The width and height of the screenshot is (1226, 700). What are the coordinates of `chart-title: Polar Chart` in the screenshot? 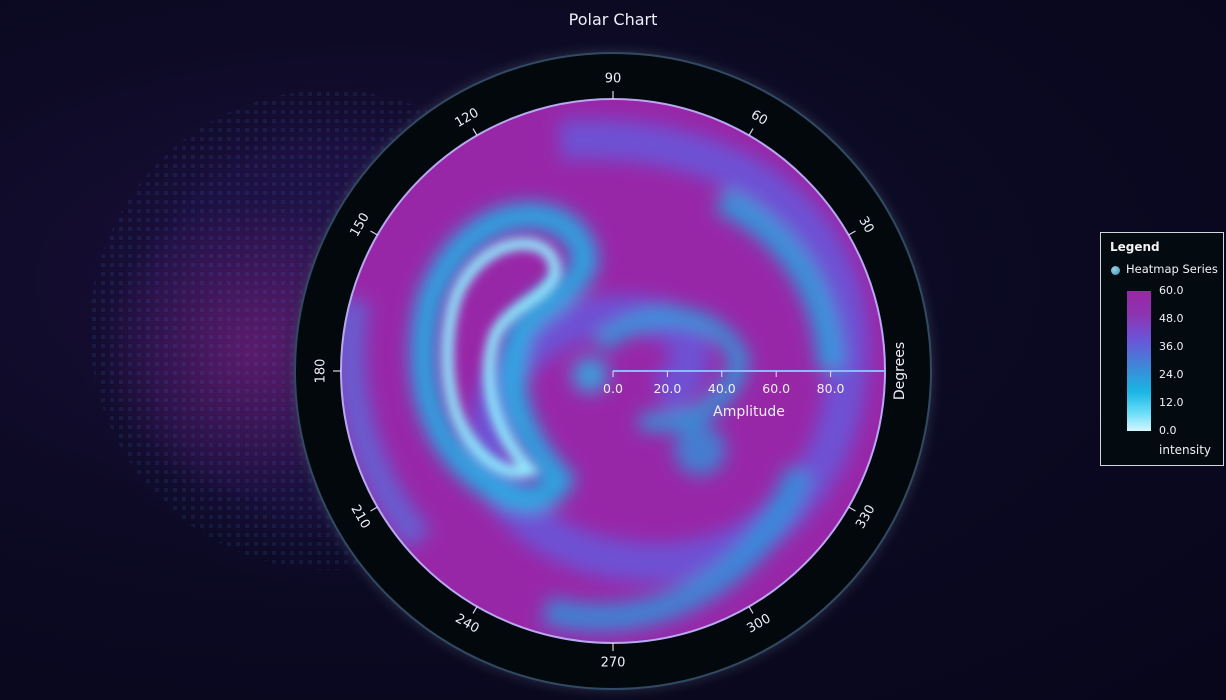 It's located at (613, 19).